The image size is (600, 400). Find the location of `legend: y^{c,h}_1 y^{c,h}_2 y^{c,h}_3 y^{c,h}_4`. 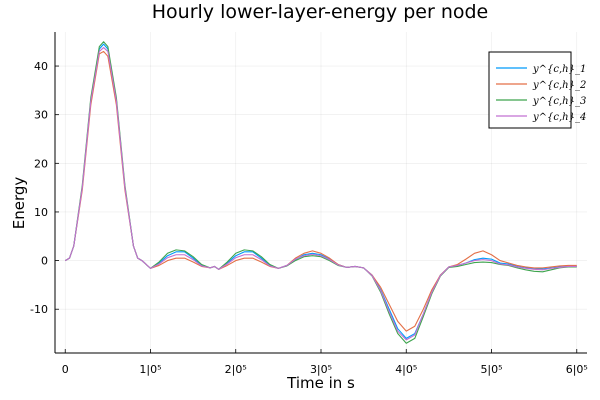

legend: y^{c,h}_1 y^{c,h}_2 y^{c,h}_3 y^{c,h}_4 is located at coordinates (537, 90).